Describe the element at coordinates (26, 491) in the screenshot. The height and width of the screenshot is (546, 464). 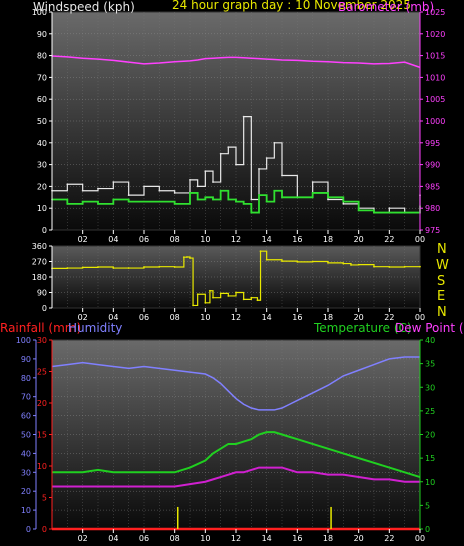
I see `humidity-y-tick-label: 20` at that location.